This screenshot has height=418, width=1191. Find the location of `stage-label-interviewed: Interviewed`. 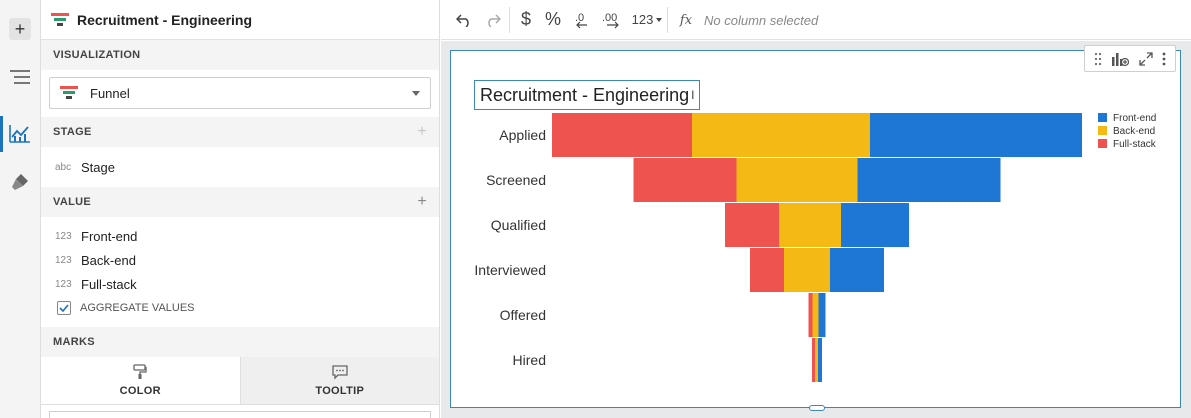

stage-label-interviewed: Interviewed is located at coordinates (510, 270).